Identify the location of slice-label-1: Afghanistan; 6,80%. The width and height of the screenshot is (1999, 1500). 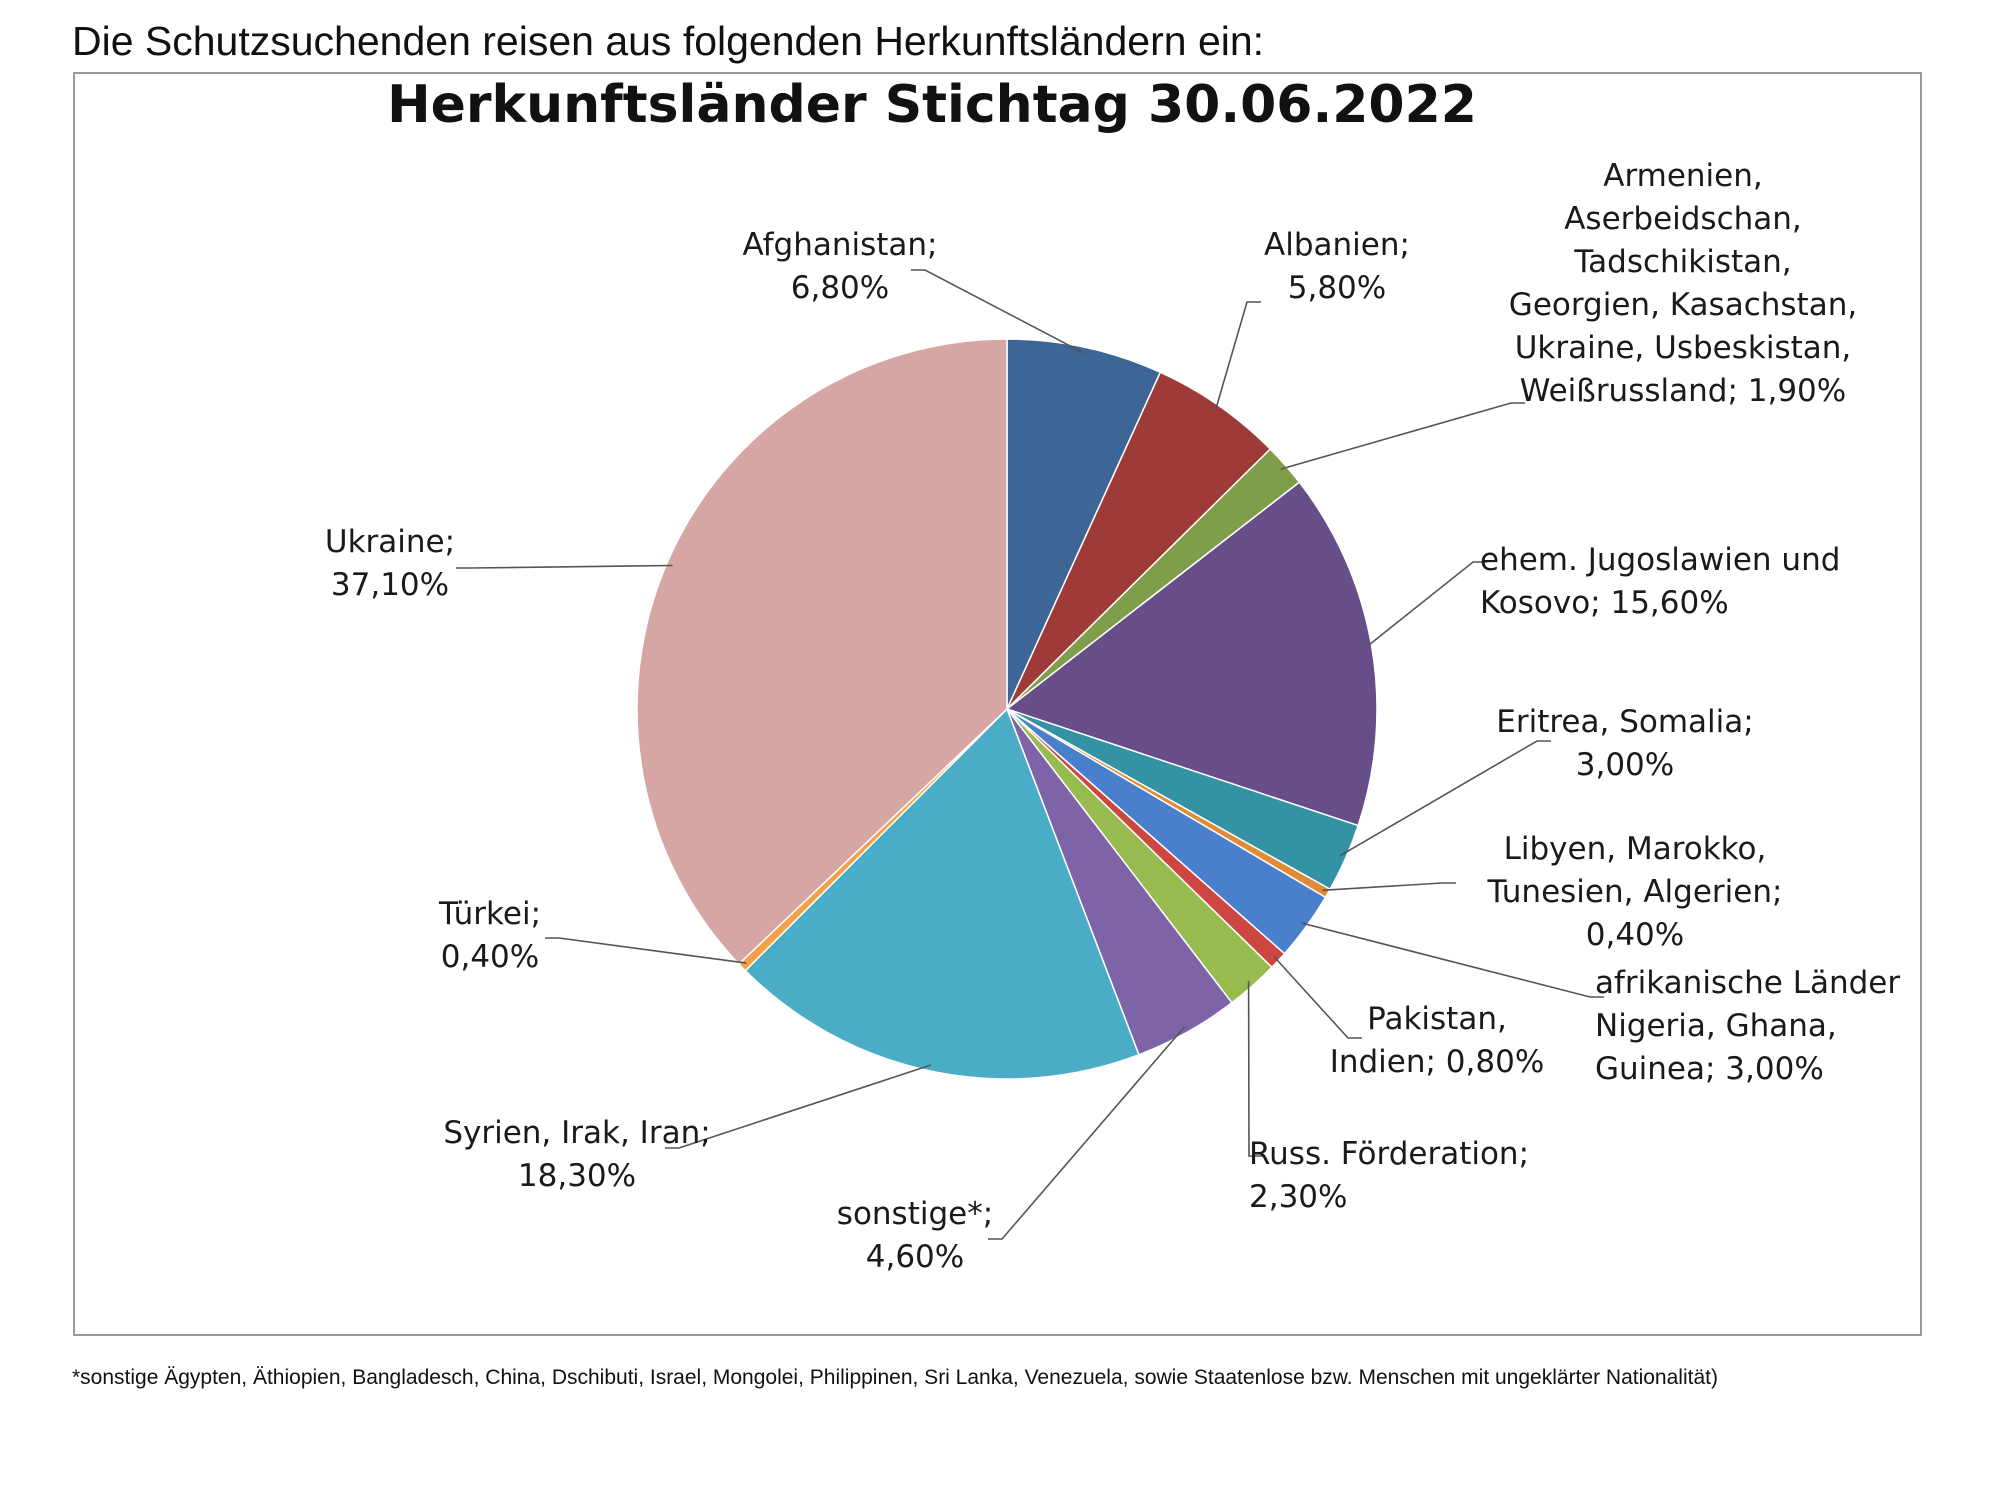
(840, 266).